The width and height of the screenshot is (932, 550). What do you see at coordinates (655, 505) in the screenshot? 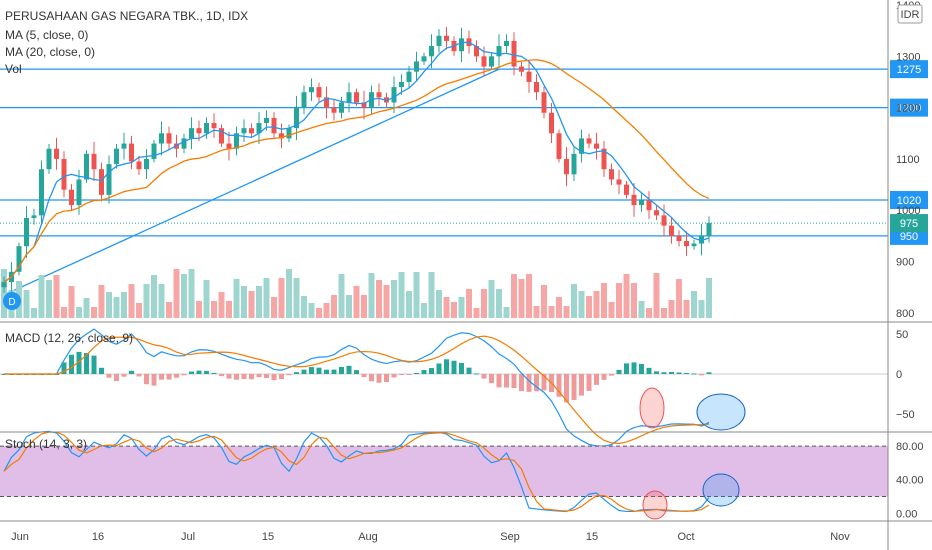
I see `stoch-annotation-circle` at bounding box center [655, 505].